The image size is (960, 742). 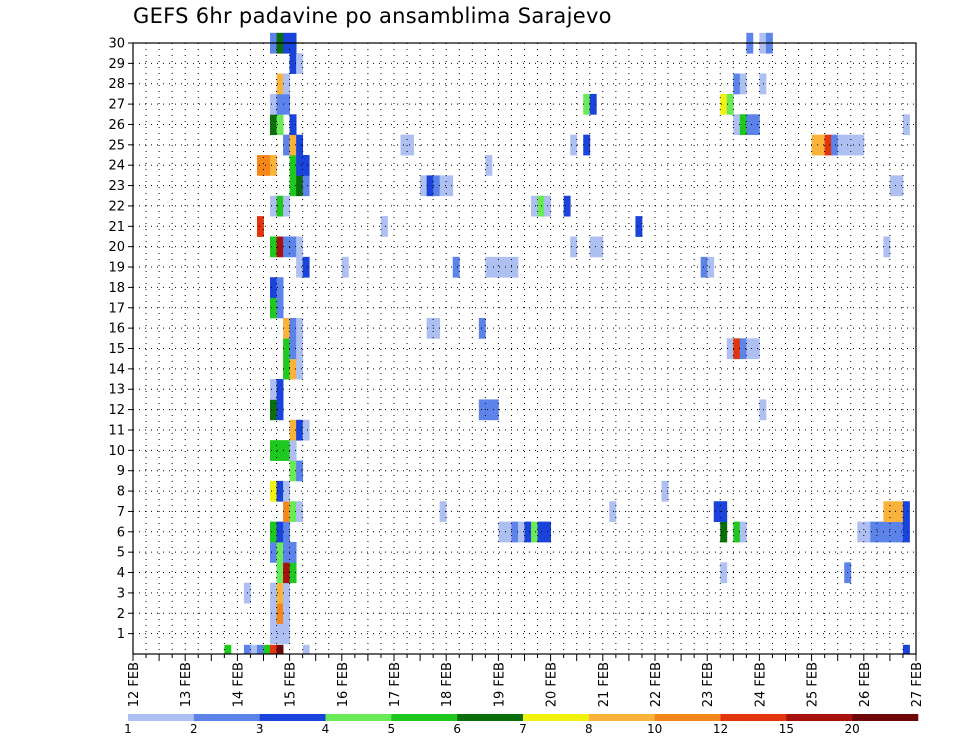 What do you see at coordinates (372, 16) in the screenshot?
I see `chart-title: GEFS 6hr padavine po ansamblima Sarajevo` at bounding box center [372, 16].